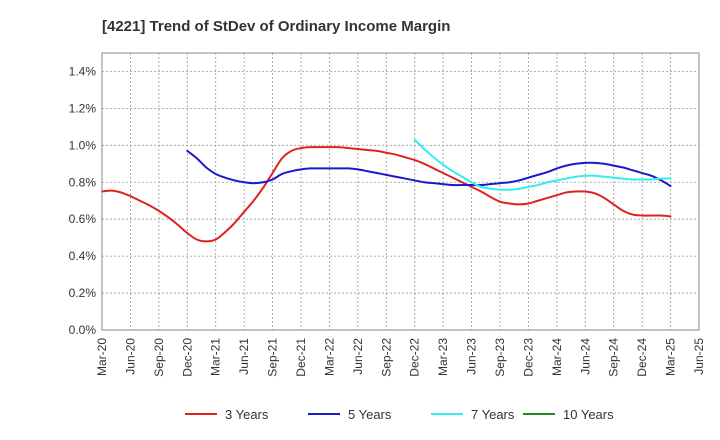 Image resolution: width=720 pixels, height=440 pixels. I want to click on x-tick-label: Jun-25, so click(699, 356).